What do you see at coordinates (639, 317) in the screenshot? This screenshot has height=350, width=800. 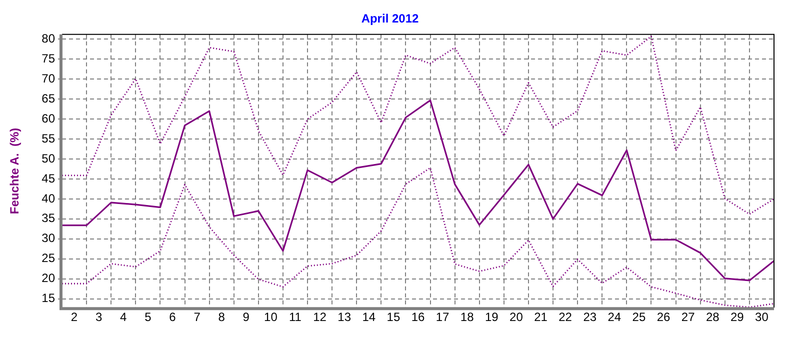 I see `x-tick-label: 25` at bounding box center [639, 317].